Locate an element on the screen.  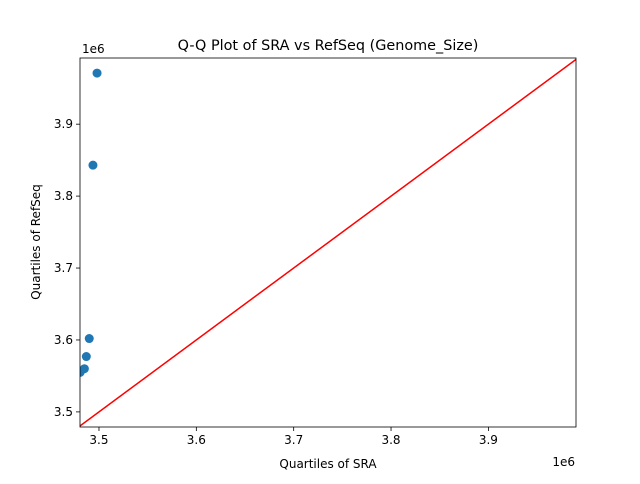
y-tick-label: 3.8 is located at coordinates (63, 196).